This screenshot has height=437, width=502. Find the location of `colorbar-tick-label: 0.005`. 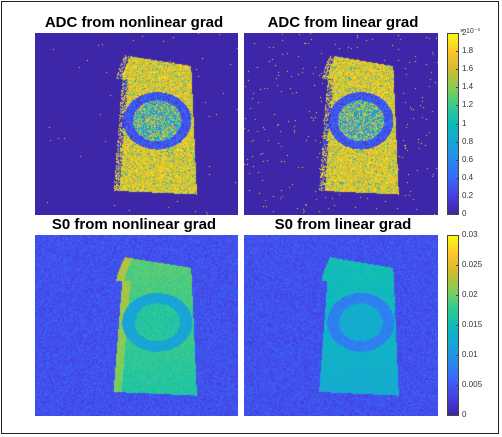

colorbar-tick-label: 0.005 is located at coordinates (472, 384).